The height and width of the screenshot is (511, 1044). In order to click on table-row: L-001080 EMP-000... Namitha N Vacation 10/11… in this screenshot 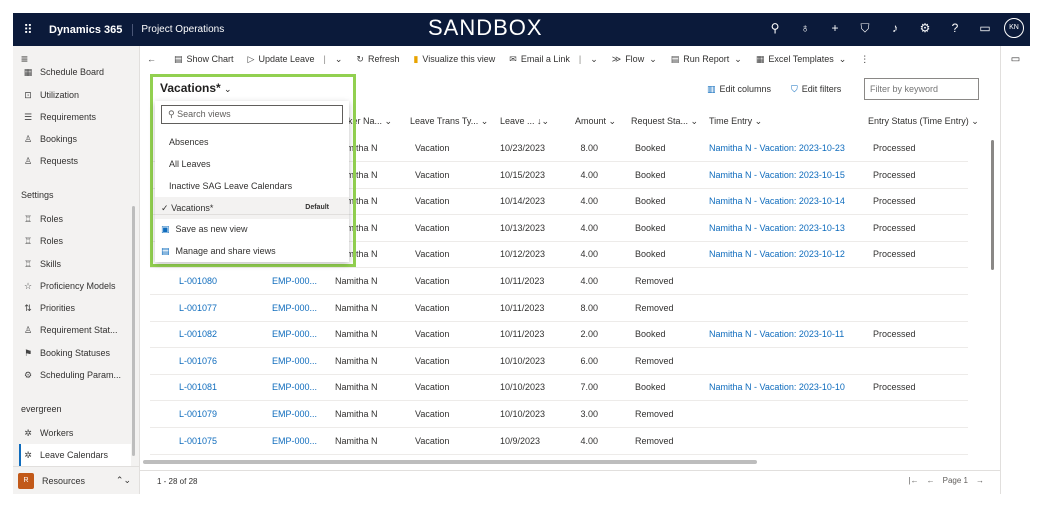, I will do `click(559, 281)`.